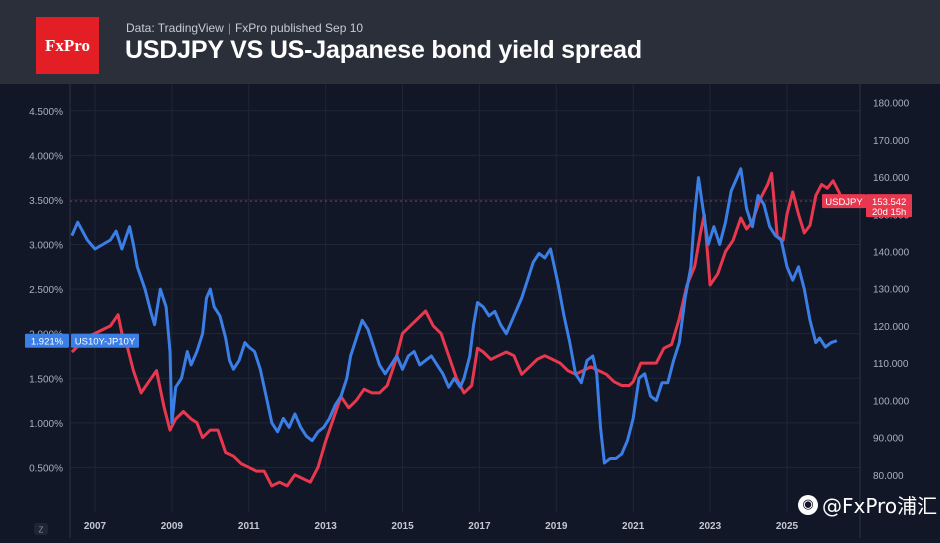 The height and width of the screenshot is (543, 940). What do you see at coordinates (891, 327) in the screenshot?
I see `right-tick-label: 120.000` at bounding box center [891, 327].